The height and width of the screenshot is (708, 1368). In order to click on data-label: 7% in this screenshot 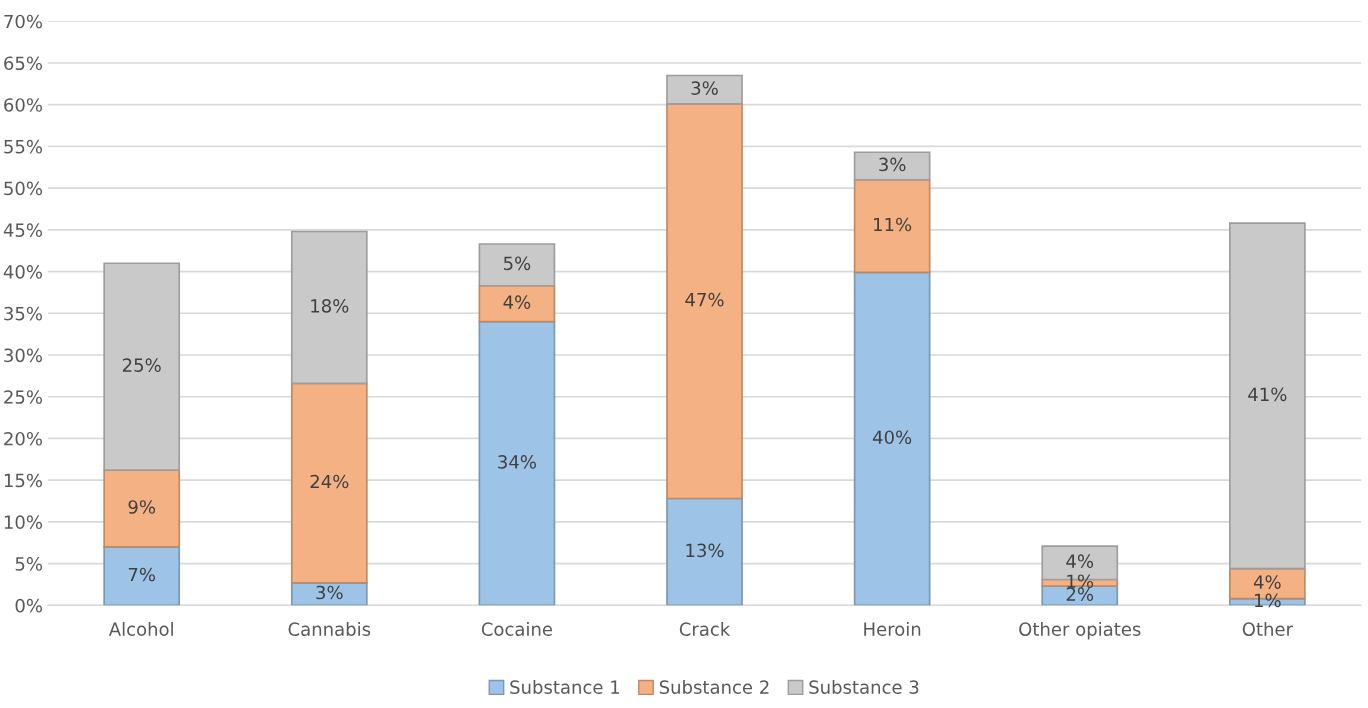, I will do `click(142, 574)`.